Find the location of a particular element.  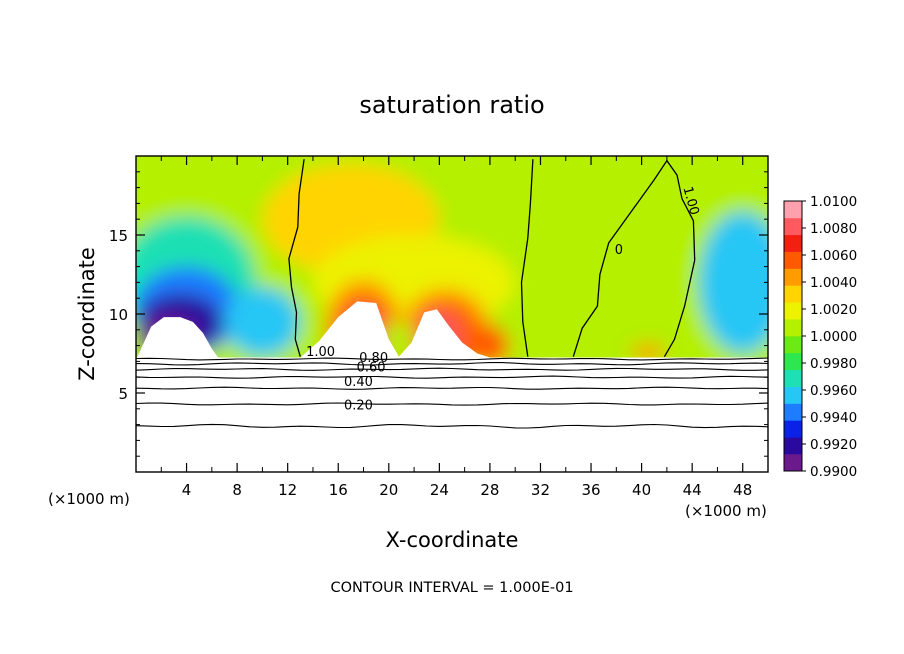

contour-label-0-80: 0.80 is located at coordinates (373, 358).